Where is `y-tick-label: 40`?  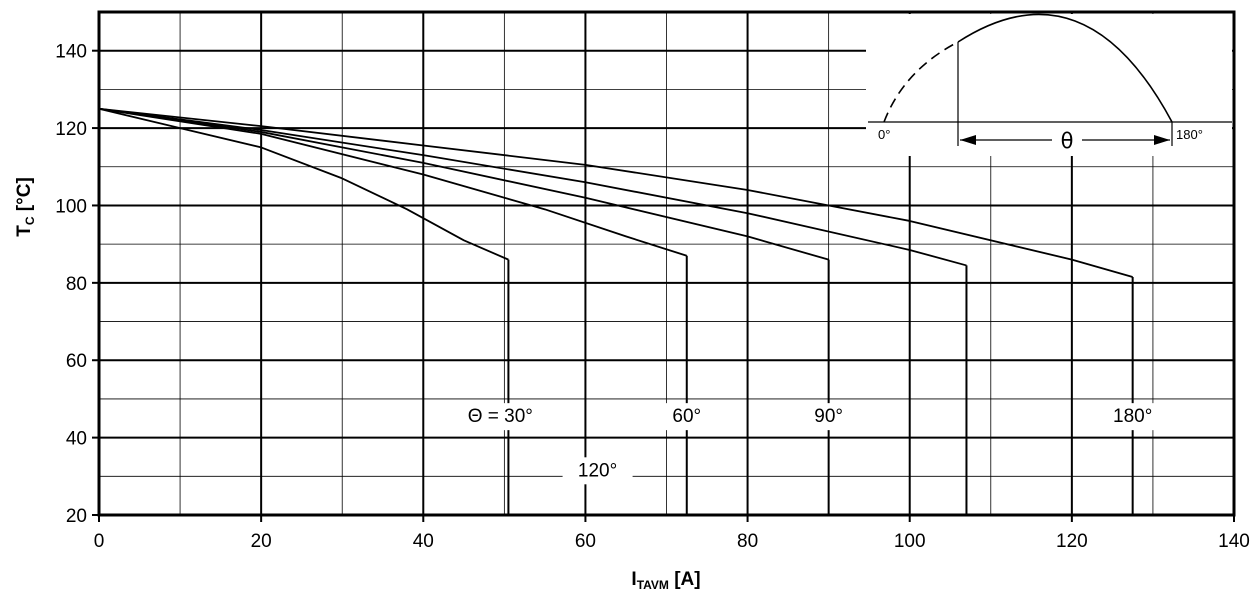 y-tick-label: 40 is located at coordinates (76, 439).